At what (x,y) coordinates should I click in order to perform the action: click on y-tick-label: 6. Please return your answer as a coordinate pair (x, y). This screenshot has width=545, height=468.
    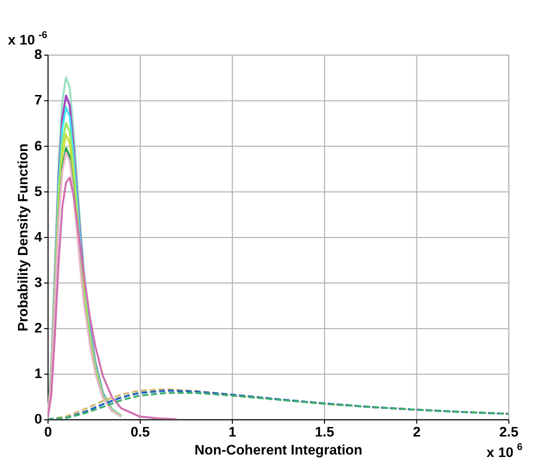
    Looking at the image, I should click on (38, 145).